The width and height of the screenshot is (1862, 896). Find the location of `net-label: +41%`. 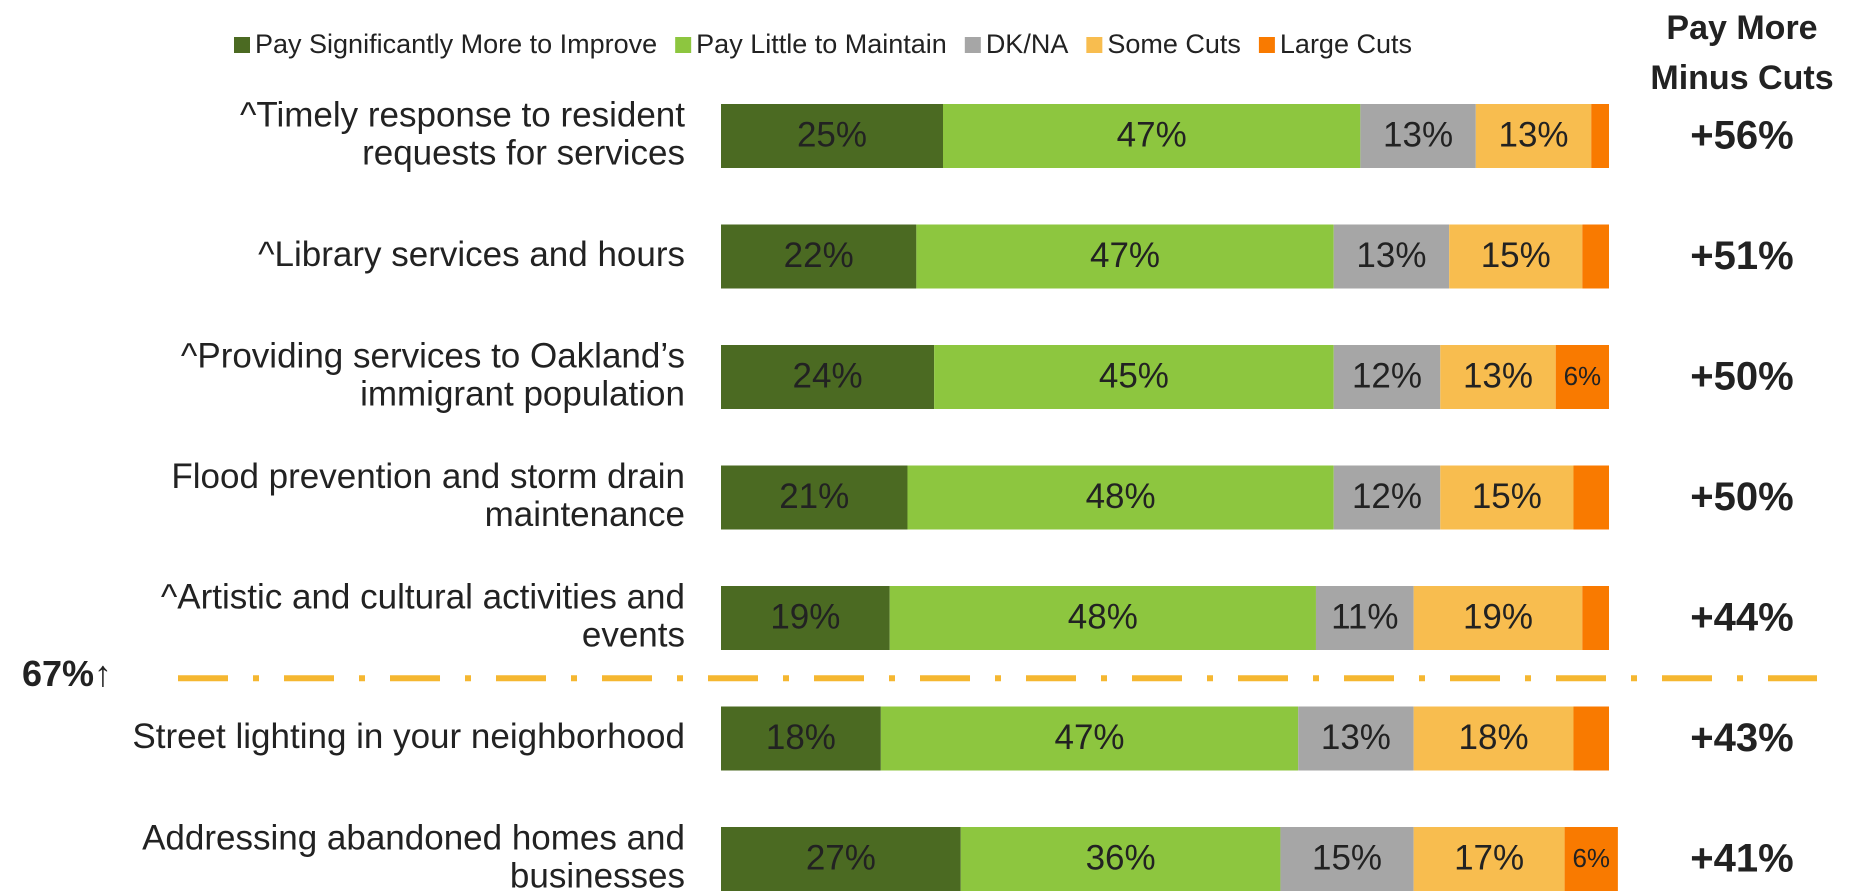

net-label: +41% is located at coordinates (1741, 859).